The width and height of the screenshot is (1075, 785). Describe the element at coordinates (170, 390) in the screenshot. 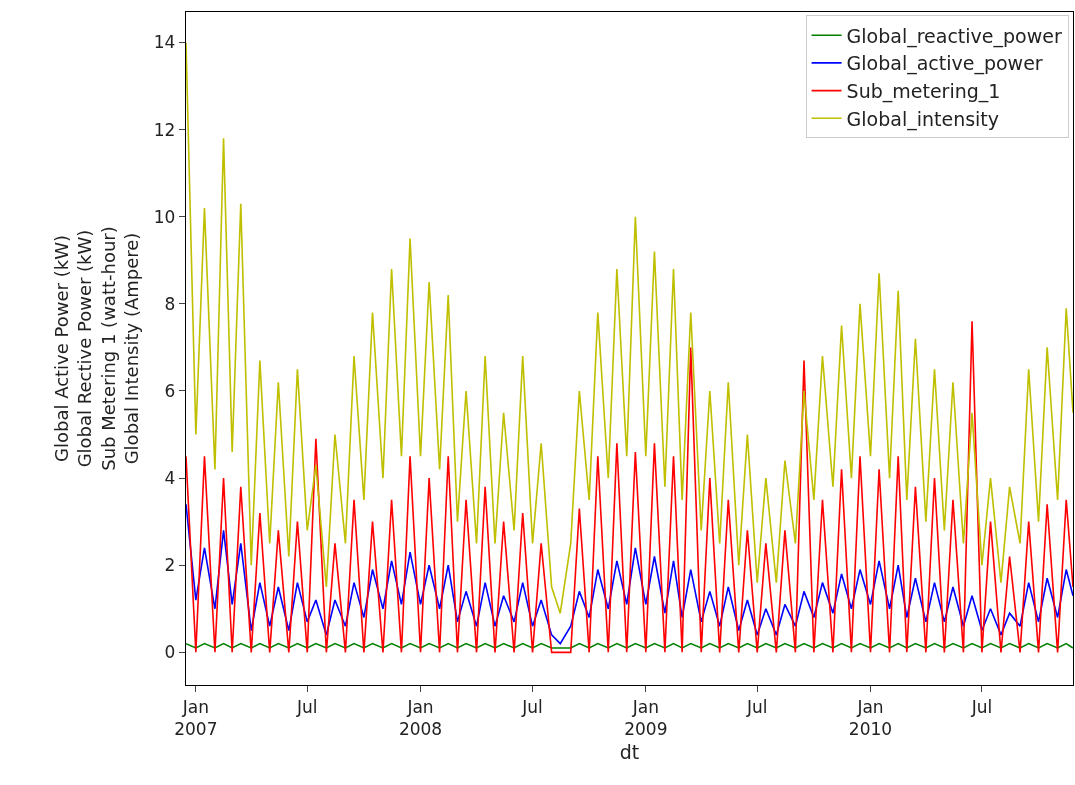

I see `y-tick-label: 6` at that location.